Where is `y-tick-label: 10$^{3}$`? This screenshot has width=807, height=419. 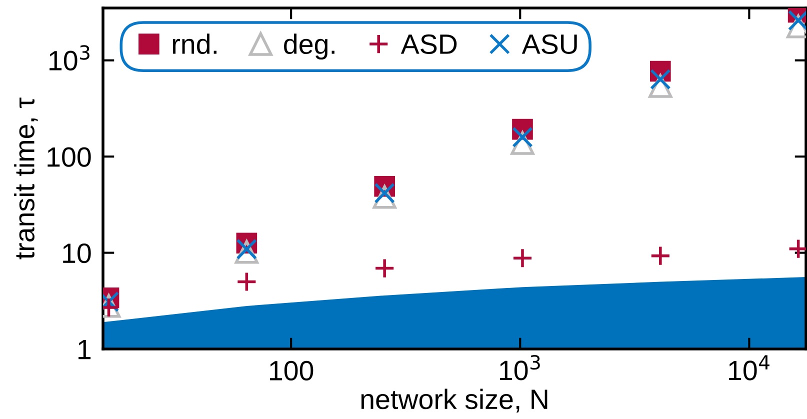 y-tick-label: 10$^{3}$ is located at coordinates (70, 57).